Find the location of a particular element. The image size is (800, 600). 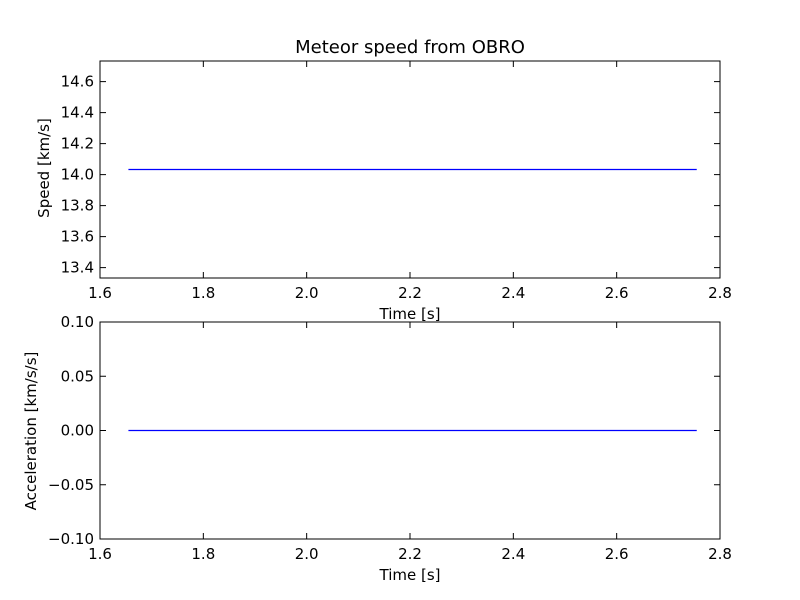

y-tick-label: 13.4 is located at coordinates (77, 268).